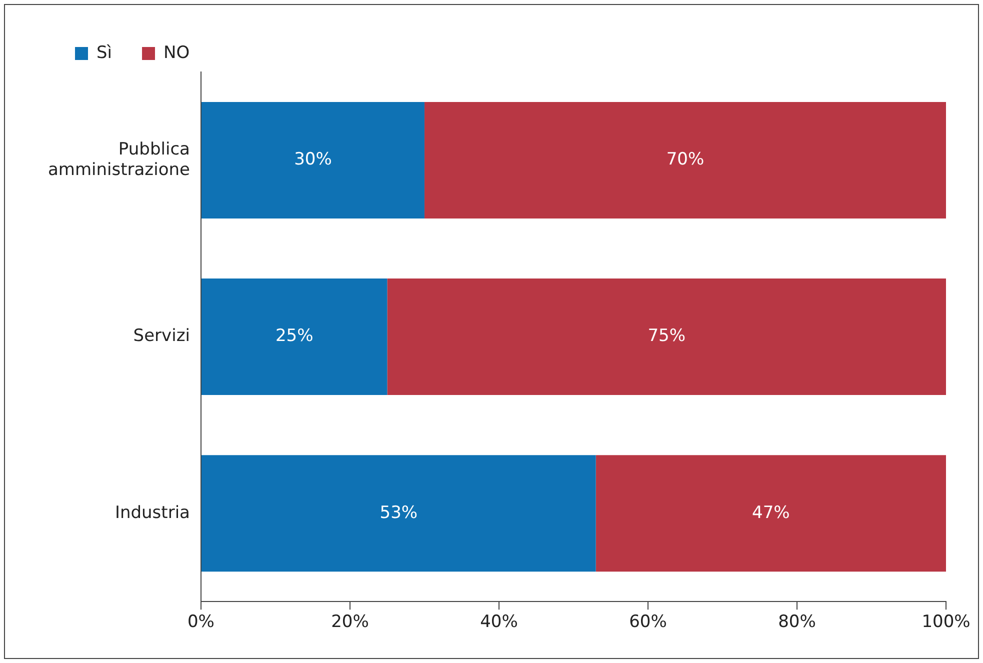  Describe the element at coordinates (499, 622) in the screenshot. I see `x-tick-label: 40%` at that location.